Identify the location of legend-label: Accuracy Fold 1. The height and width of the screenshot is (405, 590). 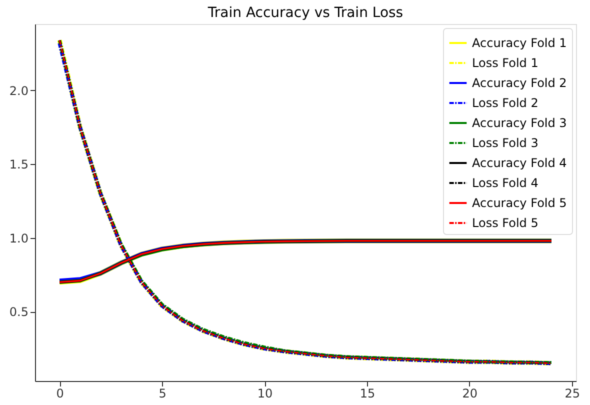
(519, 43).